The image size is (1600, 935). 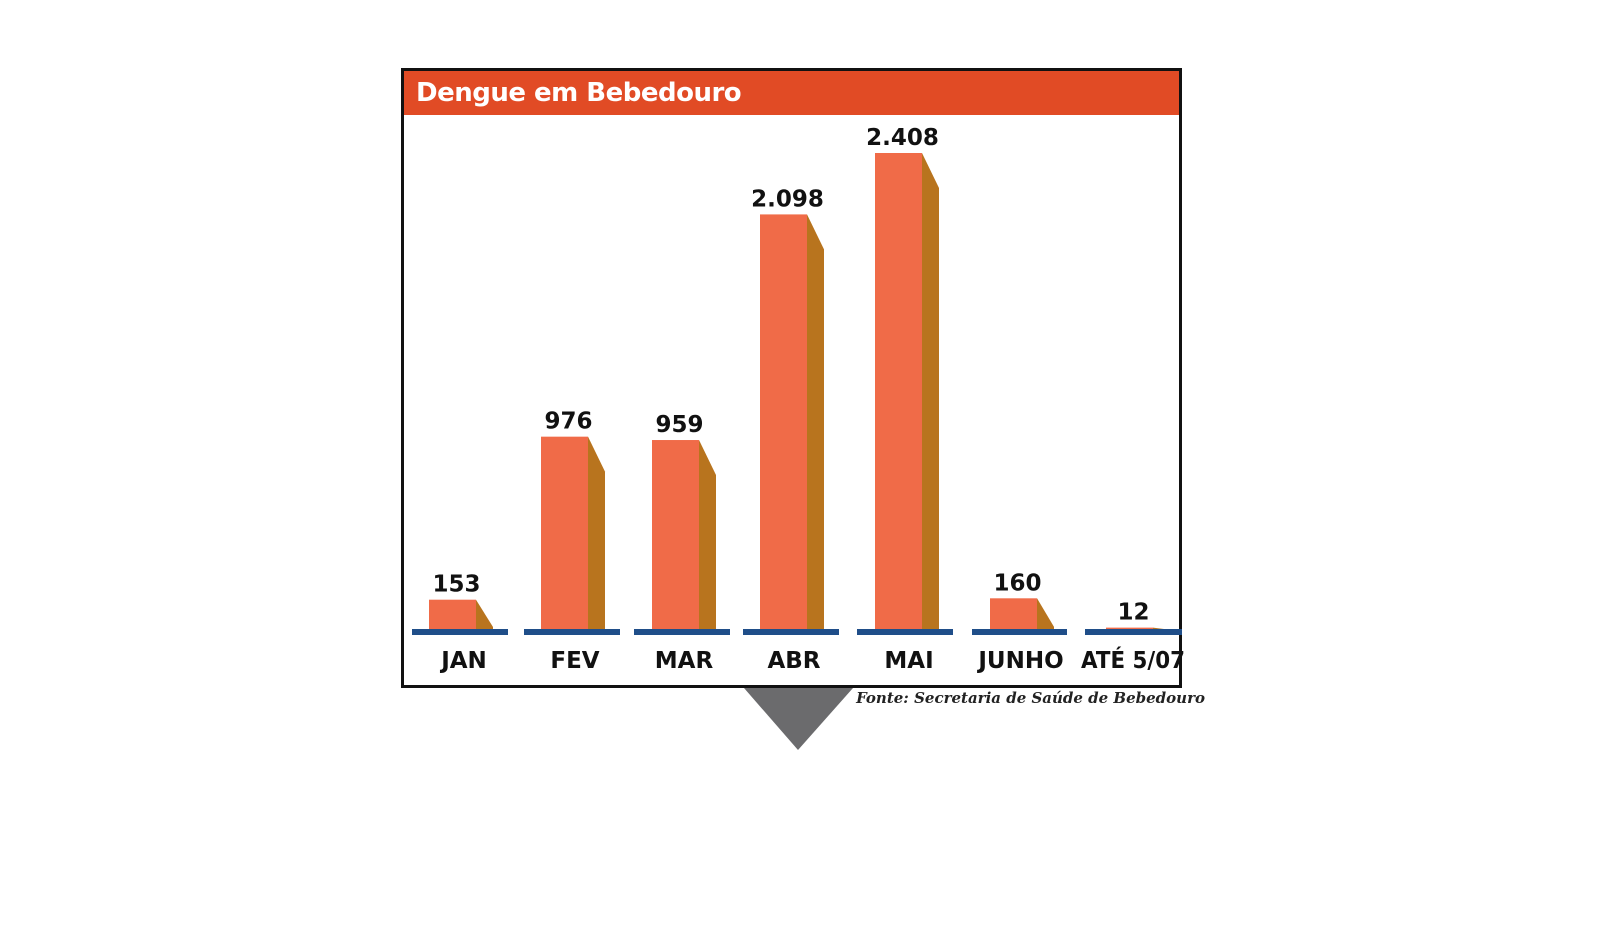 I want to click on chart-source: Fonte: Secretaria de Saúde de Bebedouro, so click(x=1030, y=698).